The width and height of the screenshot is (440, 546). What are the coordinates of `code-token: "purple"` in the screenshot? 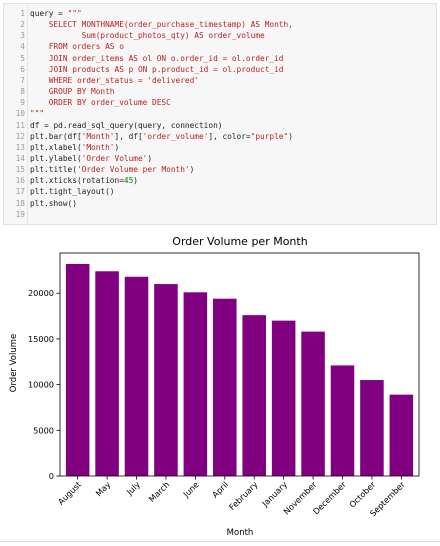 It's located at (269, 136).